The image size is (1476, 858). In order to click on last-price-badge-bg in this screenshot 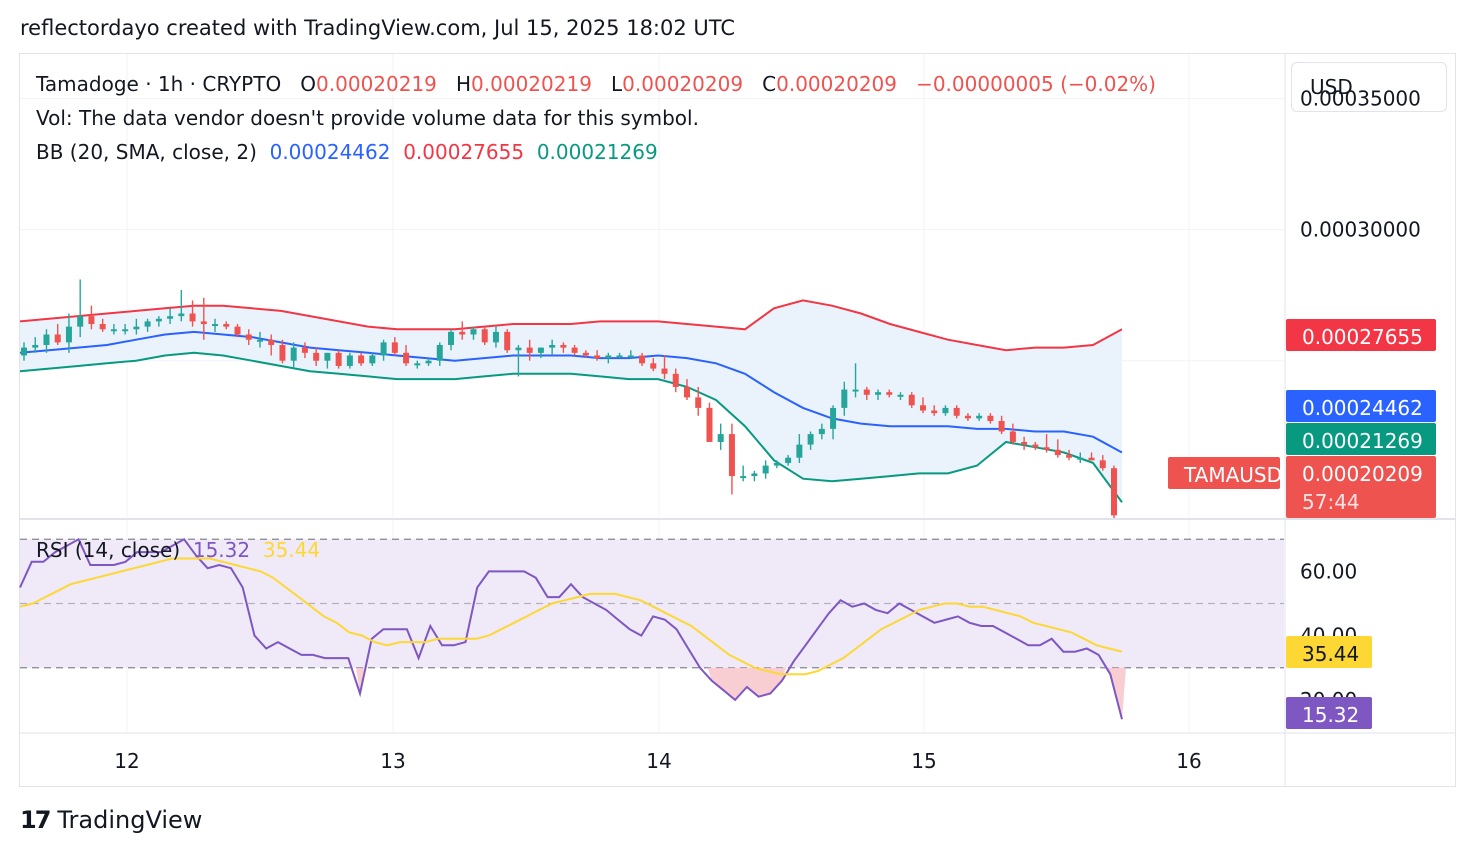, I will do `click(1361, 487)`.